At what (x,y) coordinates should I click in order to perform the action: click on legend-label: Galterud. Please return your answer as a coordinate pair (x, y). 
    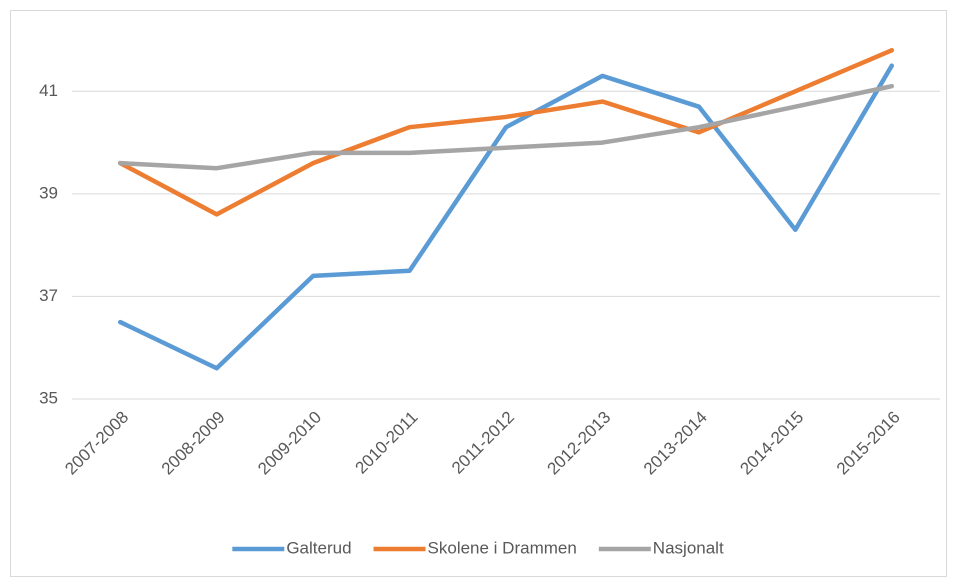
    Looking at the image, I should click on (318, 547).